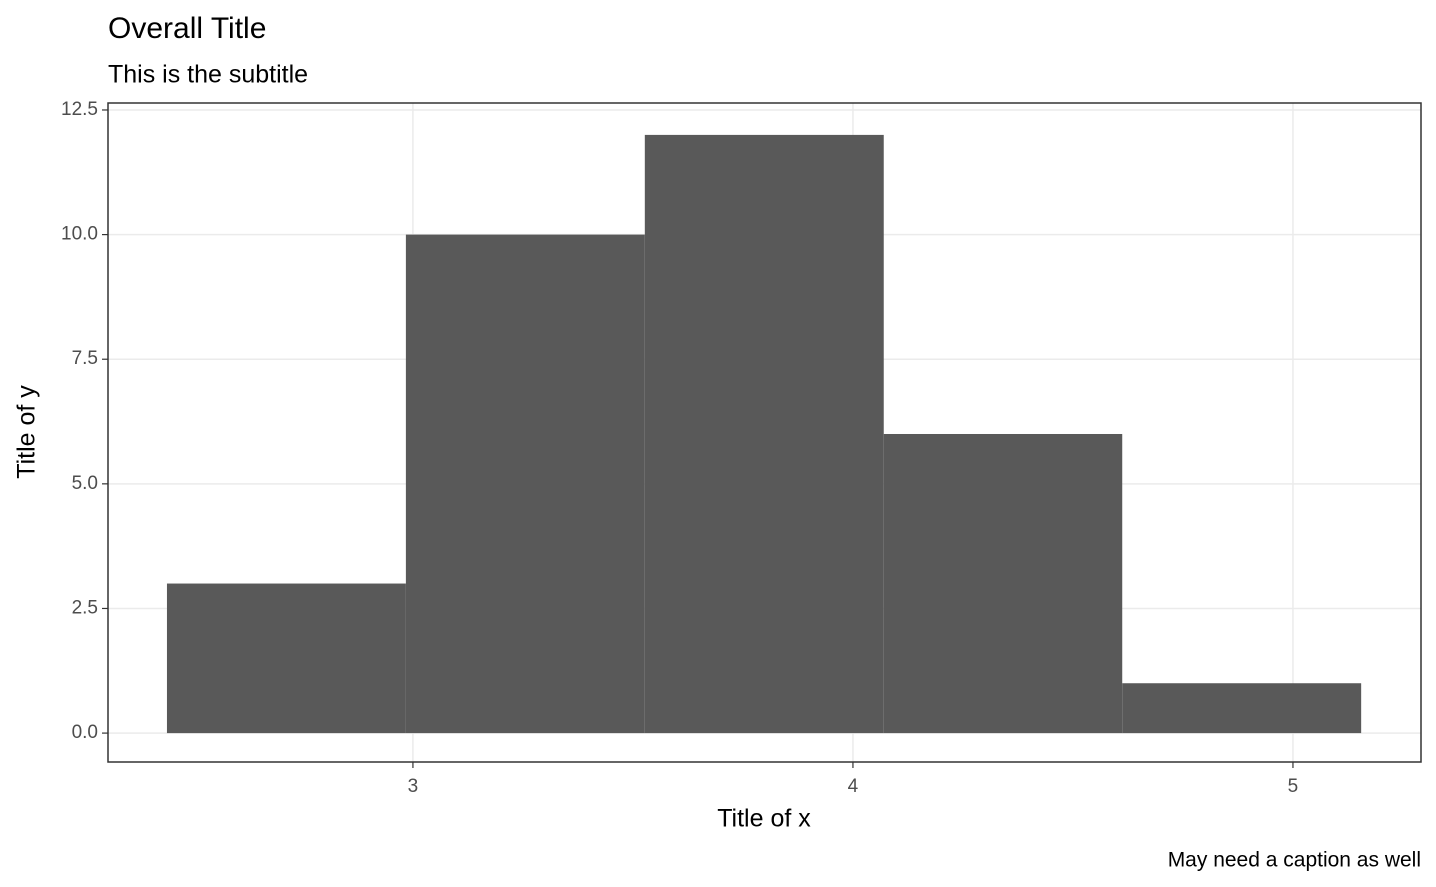  I want to click on y-axis-title: Title of y, so click(27, 432).